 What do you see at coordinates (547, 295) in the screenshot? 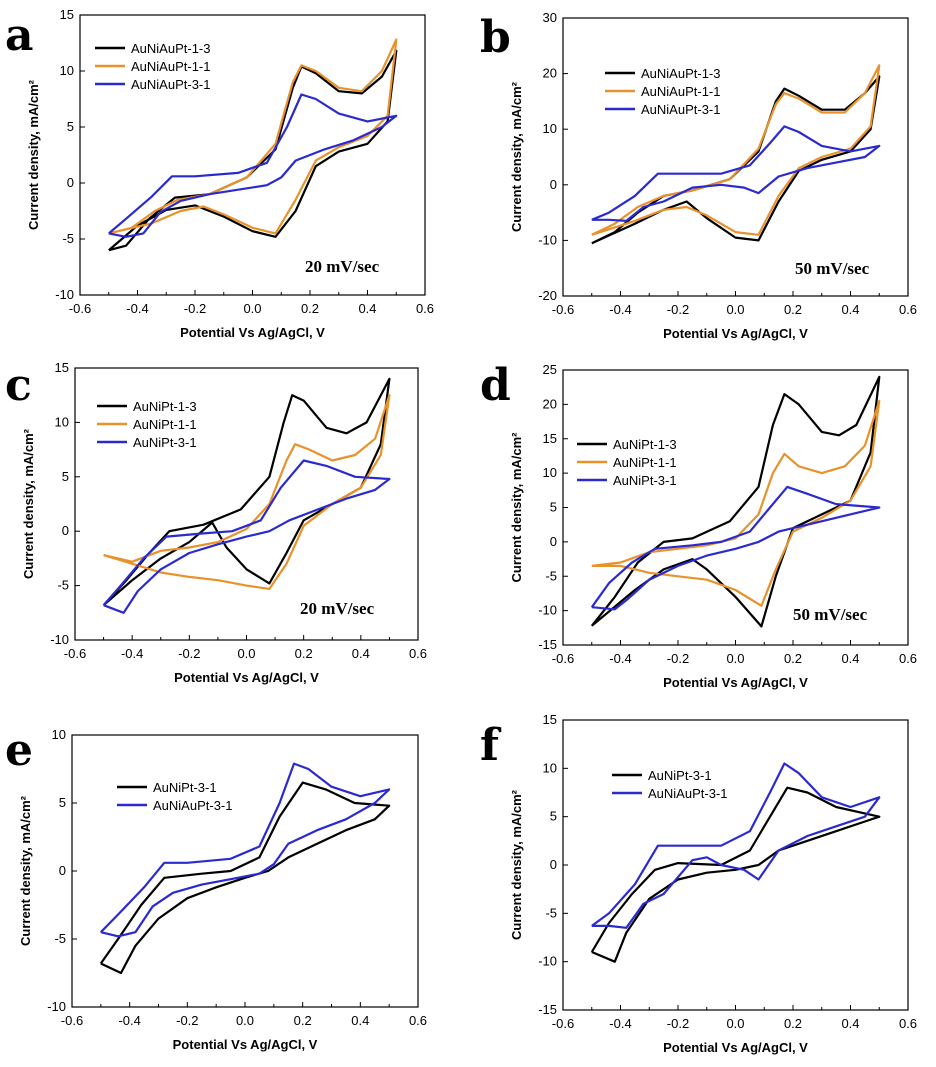
I see `y-tick-label: -20` at bounding box center [547, 295].